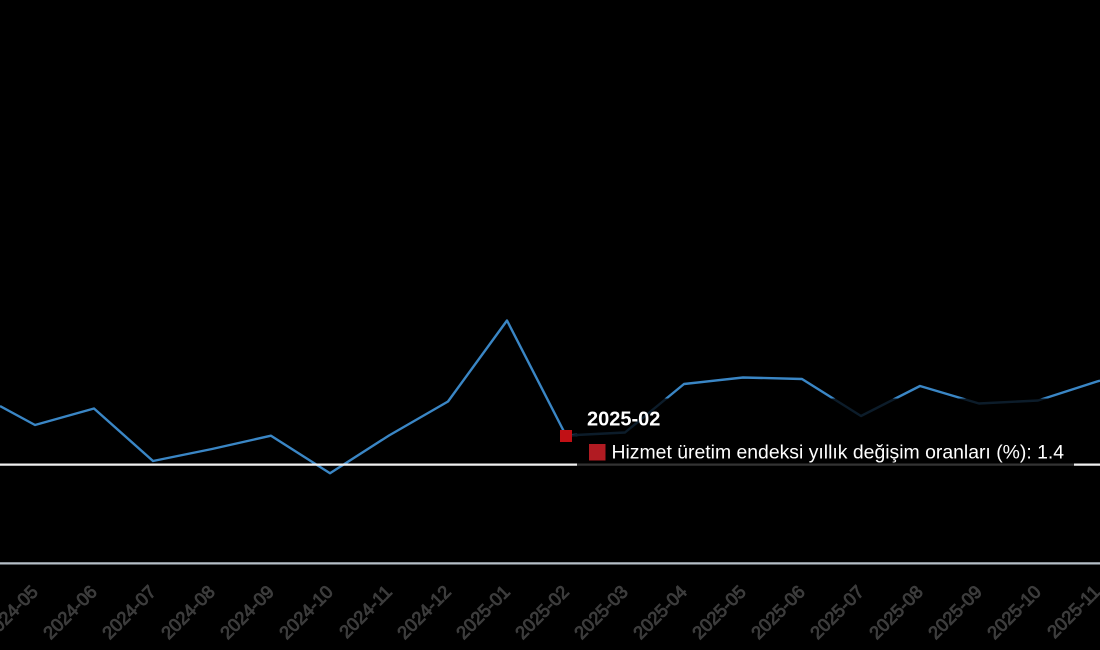 This screenshot has width=1100, height=650. What do you see at coordinates (600, 612) in the screenshot?
I see `svg-text: 2025-03` at bounding box center [600, 612].